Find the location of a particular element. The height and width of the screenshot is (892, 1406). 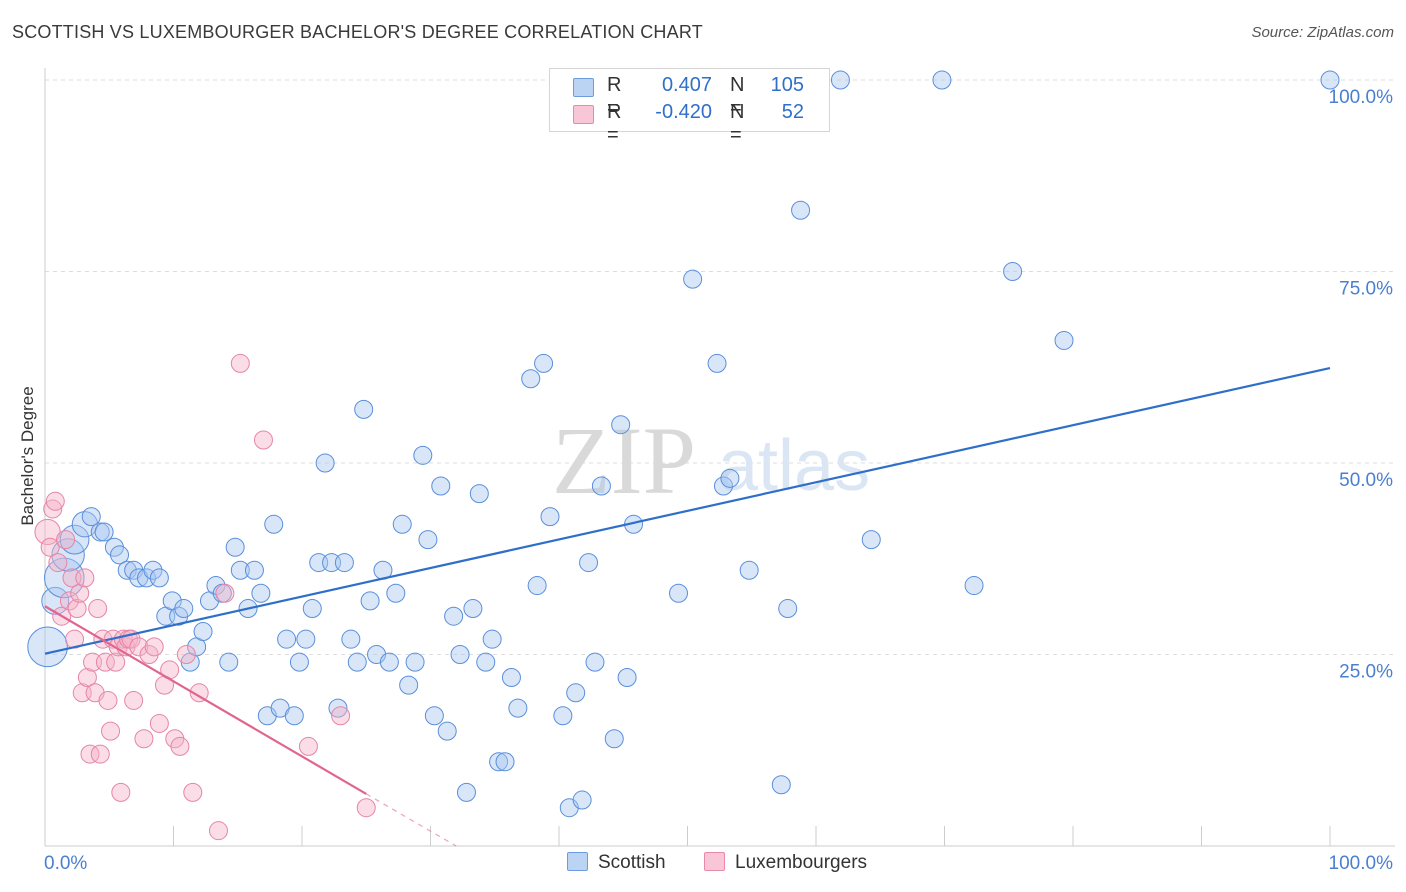

legend-n-label: N = is located at coordinates (737, 123).